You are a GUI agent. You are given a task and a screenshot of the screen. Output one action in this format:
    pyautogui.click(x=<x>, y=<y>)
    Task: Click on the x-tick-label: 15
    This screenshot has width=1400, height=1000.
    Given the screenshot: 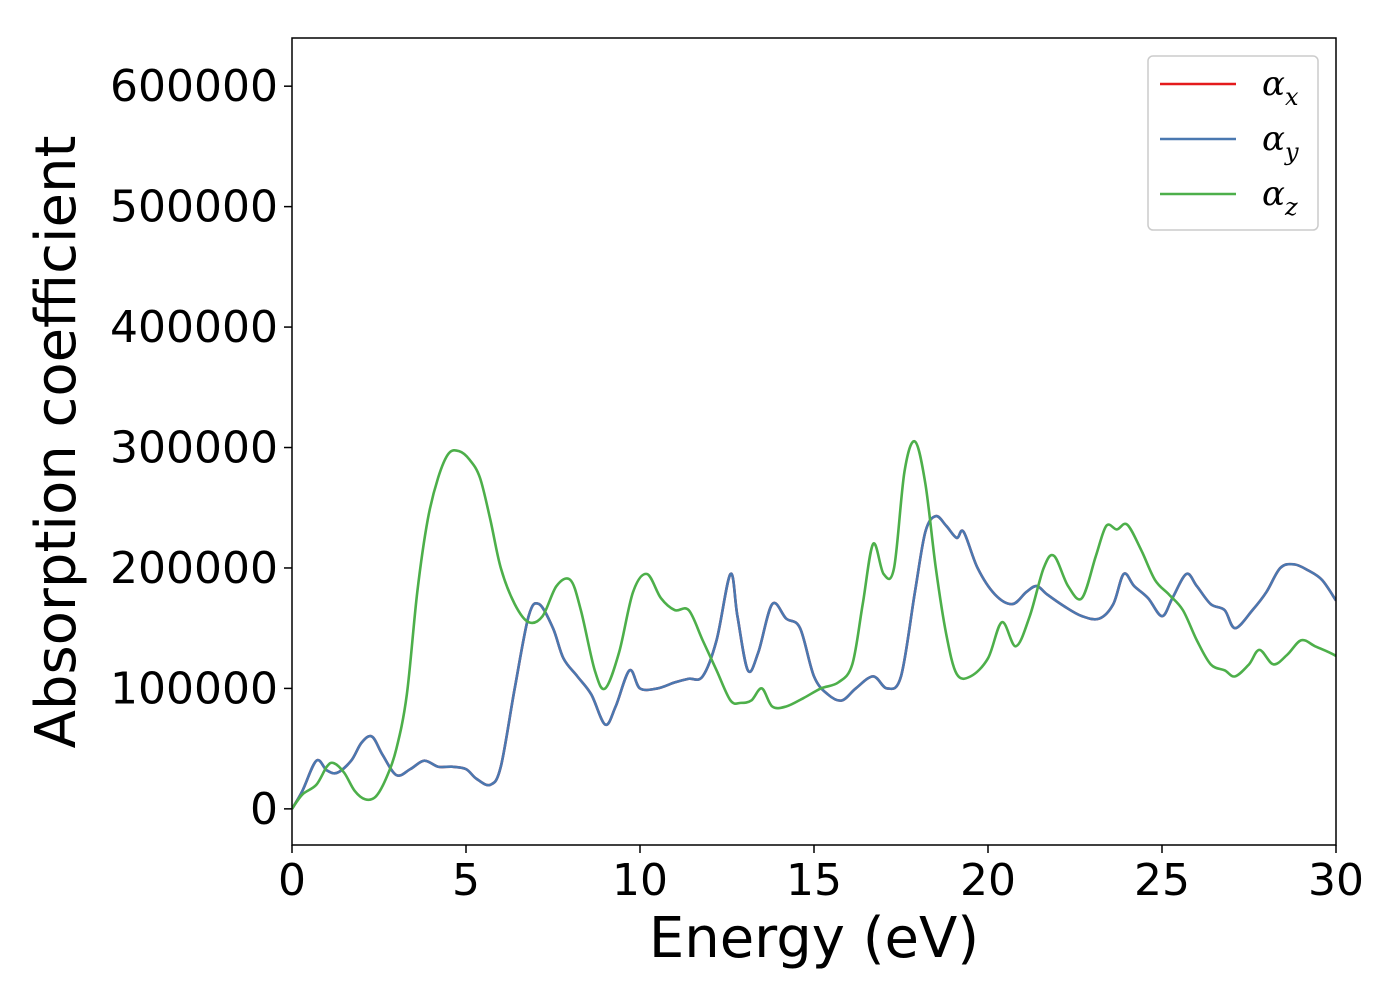 What is the action you would take?
    pyautogui.click(x=814, y=880)
    